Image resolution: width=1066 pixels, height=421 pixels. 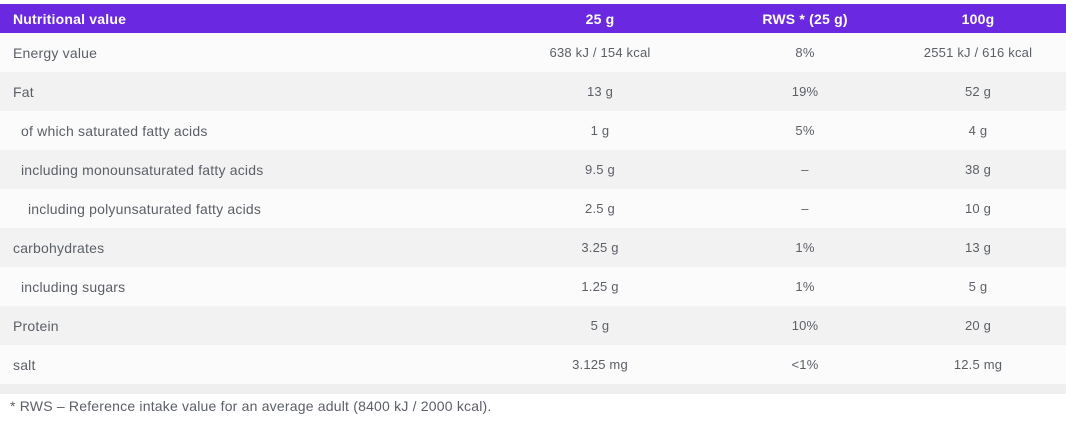 What do you see at coordinates (145, 208) in the screenshot?
I see `row-label: including polyunsaturated fatty acids` at bounding box center [145, 208].